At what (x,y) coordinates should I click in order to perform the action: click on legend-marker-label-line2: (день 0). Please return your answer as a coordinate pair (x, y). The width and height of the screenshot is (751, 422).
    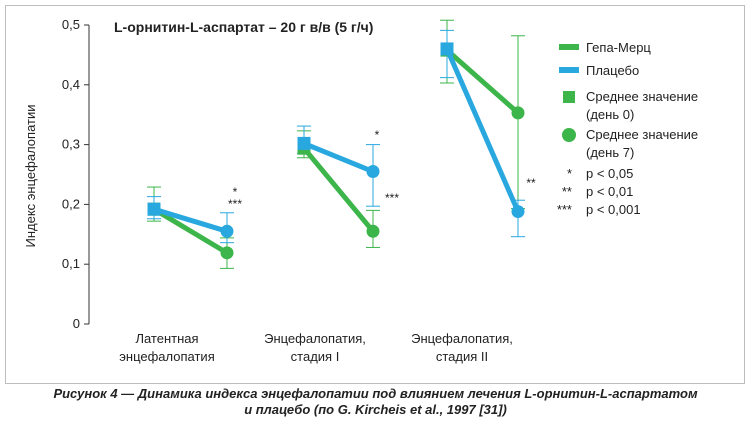
    Looking at the image, I should click on (610, 114).